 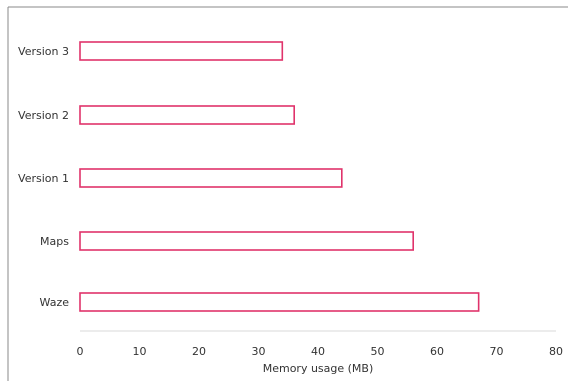 I want to click on x-axis-title: Memory usage (MB), so click(x=318, y=368).